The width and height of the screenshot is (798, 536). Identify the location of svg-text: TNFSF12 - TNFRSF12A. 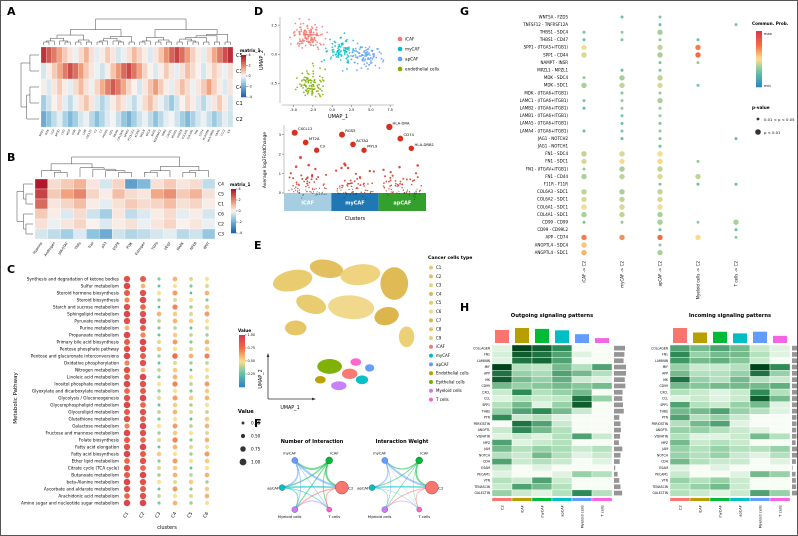
(545, 24).